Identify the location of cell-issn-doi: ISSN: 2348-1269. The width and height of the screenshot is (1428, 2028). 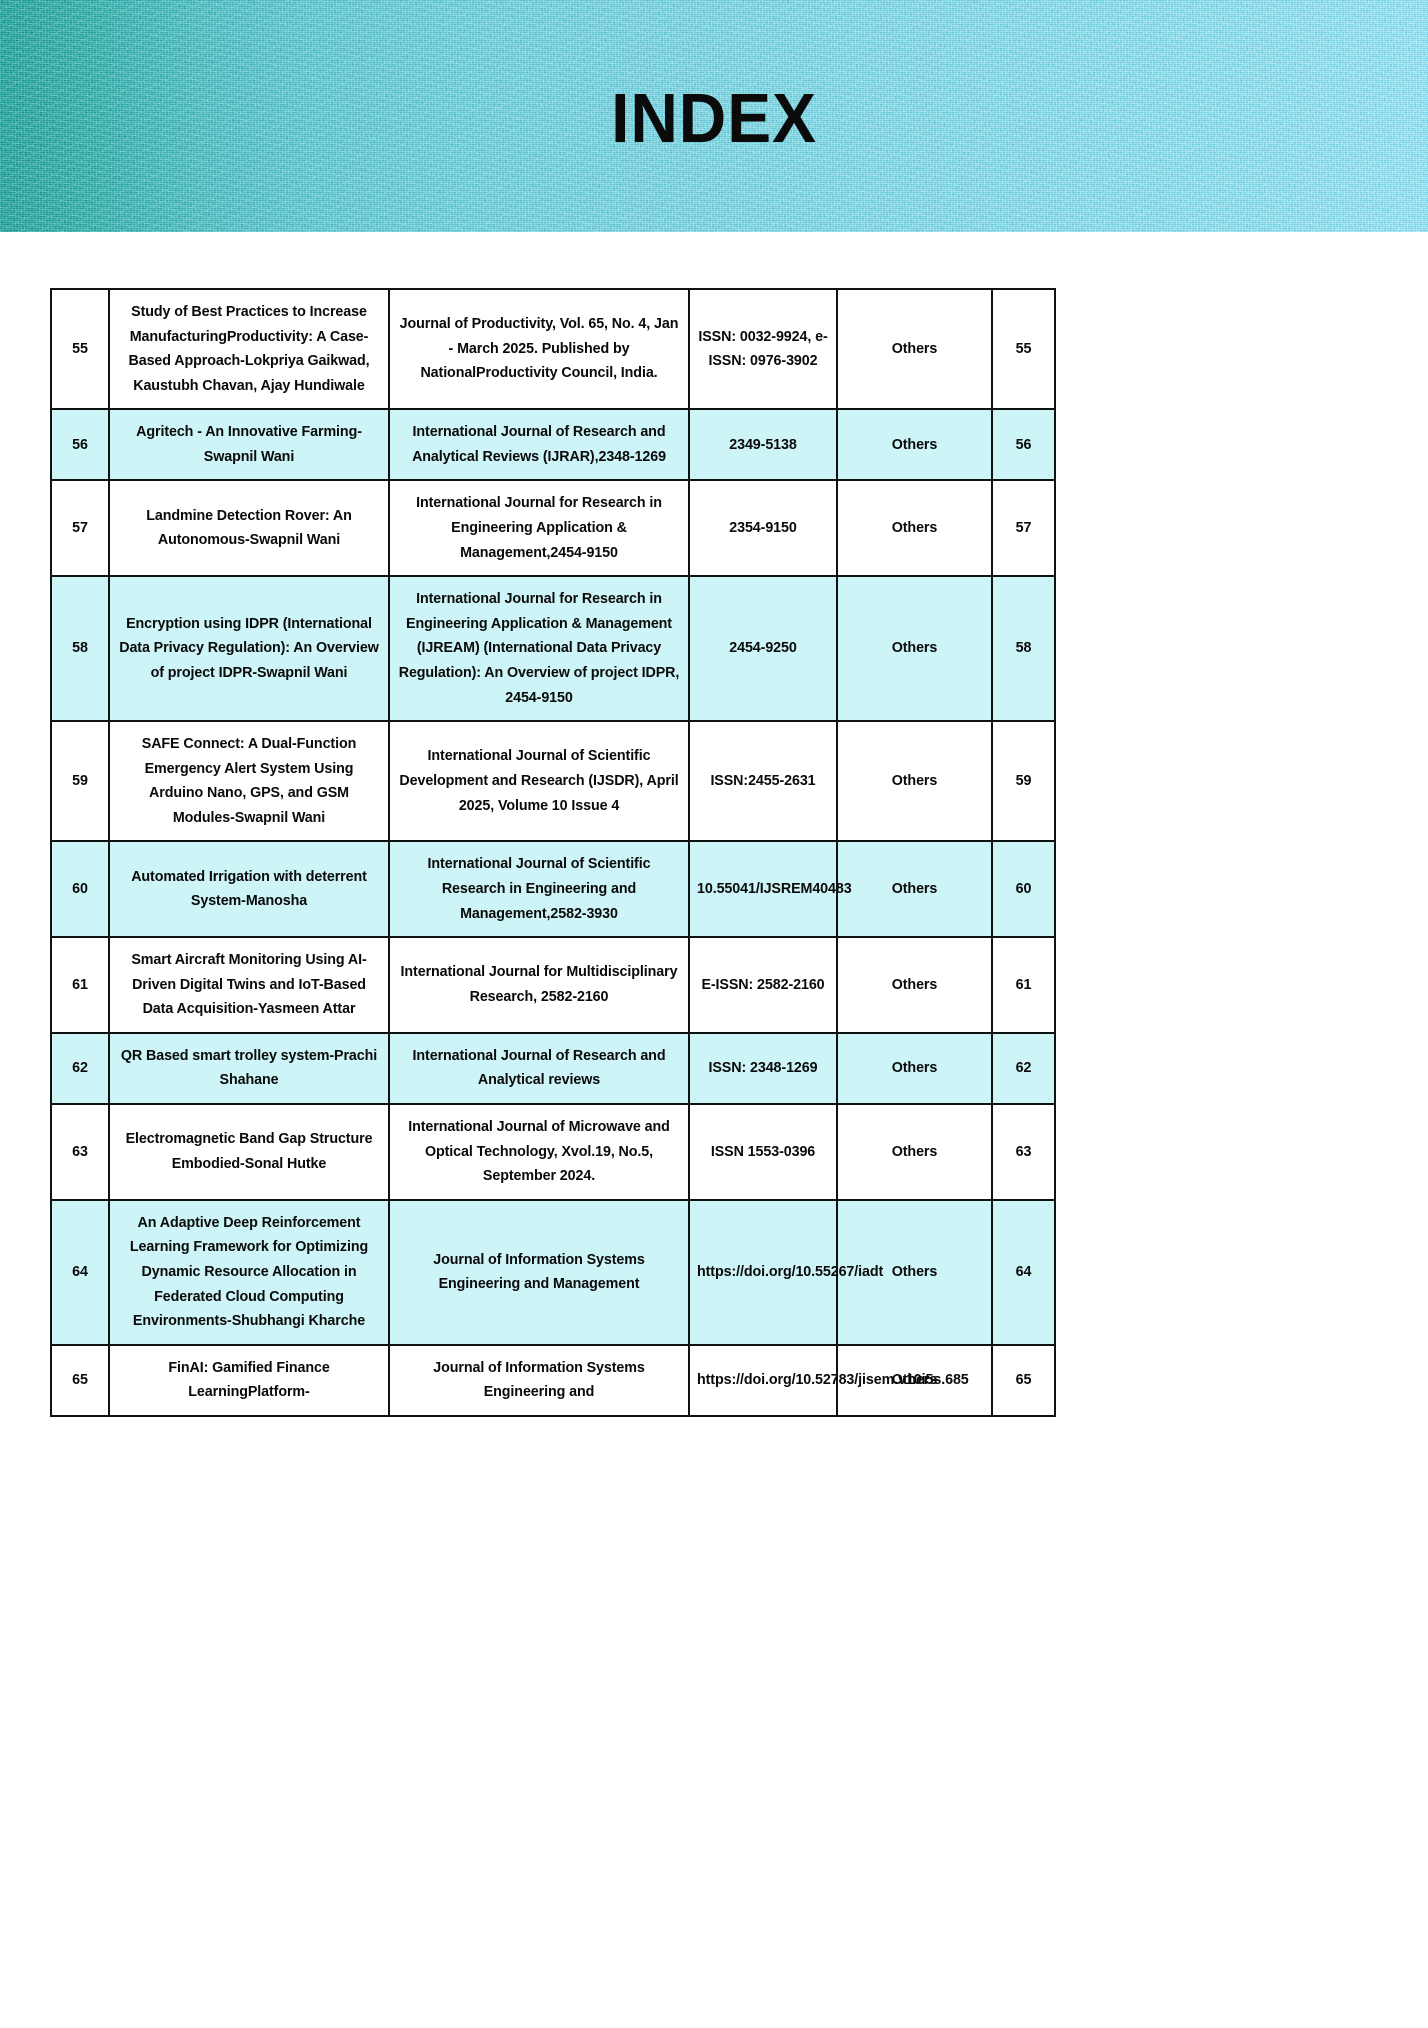
(763, 1068).